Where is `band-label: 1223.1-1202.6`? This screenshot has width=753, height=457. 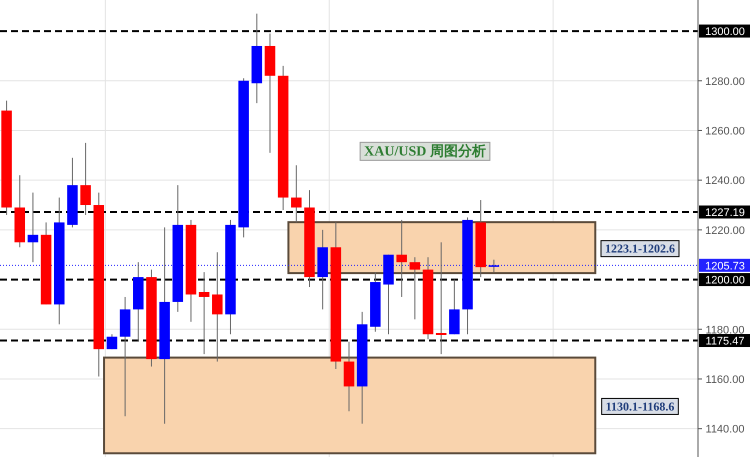 band-label: 1223.1-1202.6 is located at coordinates (640, 249).